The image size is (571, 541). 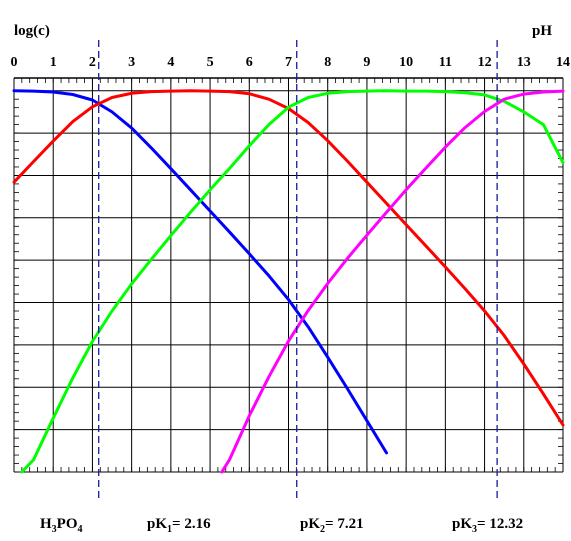 What do you see at coordinates (61, 525) in the screenshot?
I see `compound-label: H3PO4` at bounding box center [61, 525].